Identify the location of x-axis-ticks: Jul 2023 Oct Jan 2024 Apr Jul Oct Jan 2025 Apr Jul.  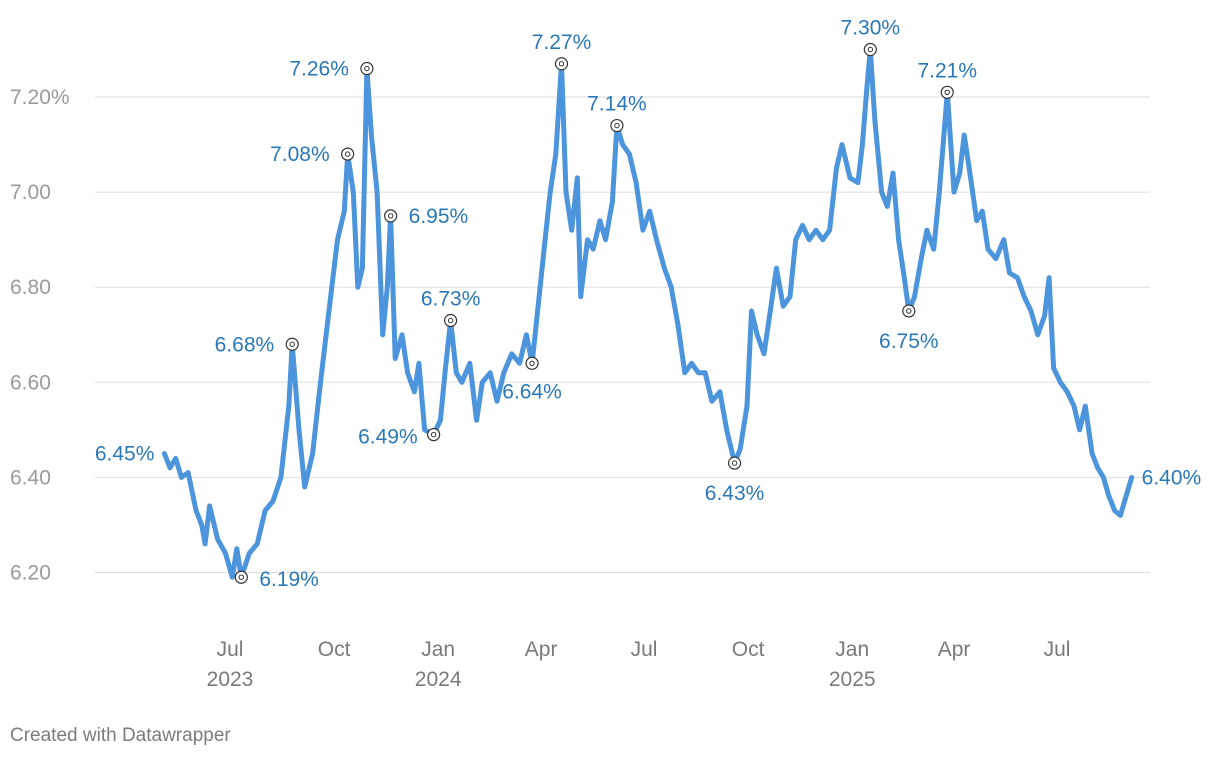
(639, 664).